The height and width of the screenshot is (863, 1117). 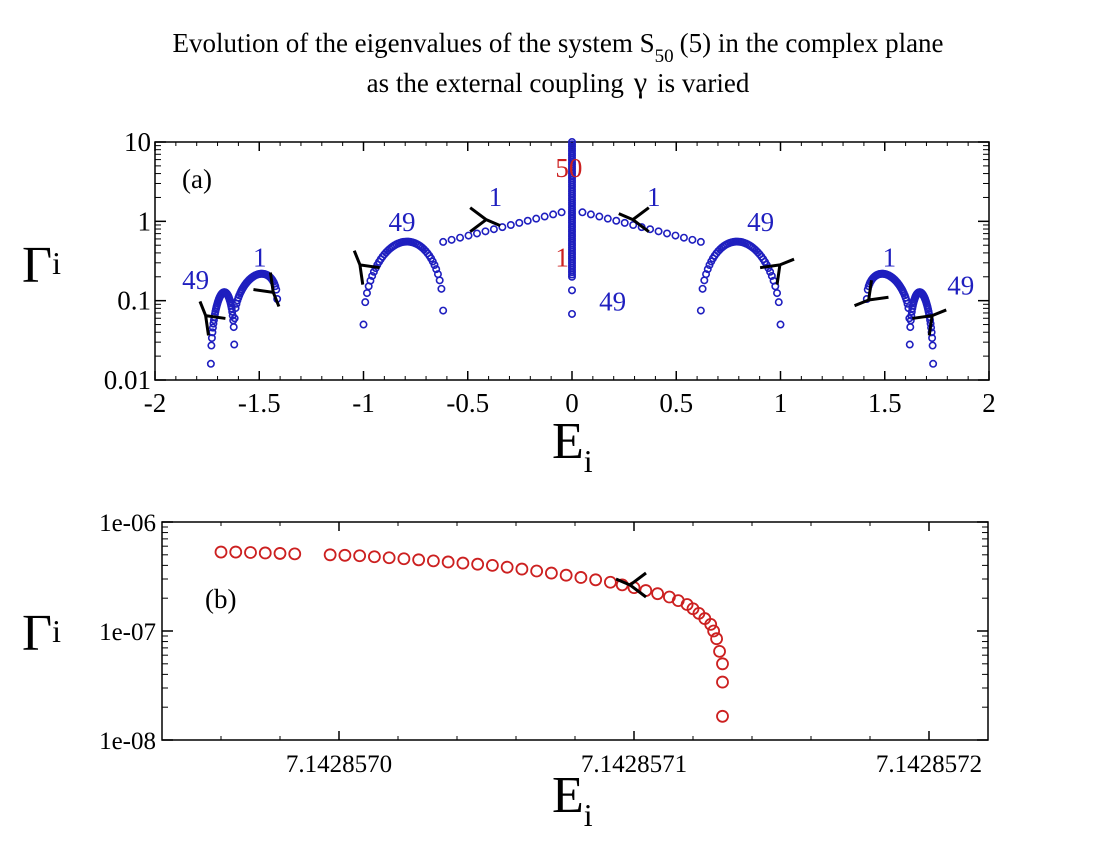 What do you see at coordinates (339, 764) in the screenshot?
I see `b-xtick-label: 7.1428570` at bounding box center [339, 764].